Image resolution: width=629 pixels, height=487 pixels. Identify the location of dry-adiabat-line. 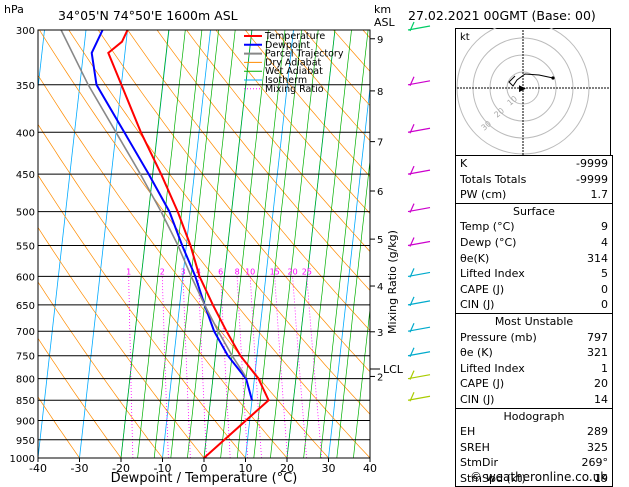
(40, 244).